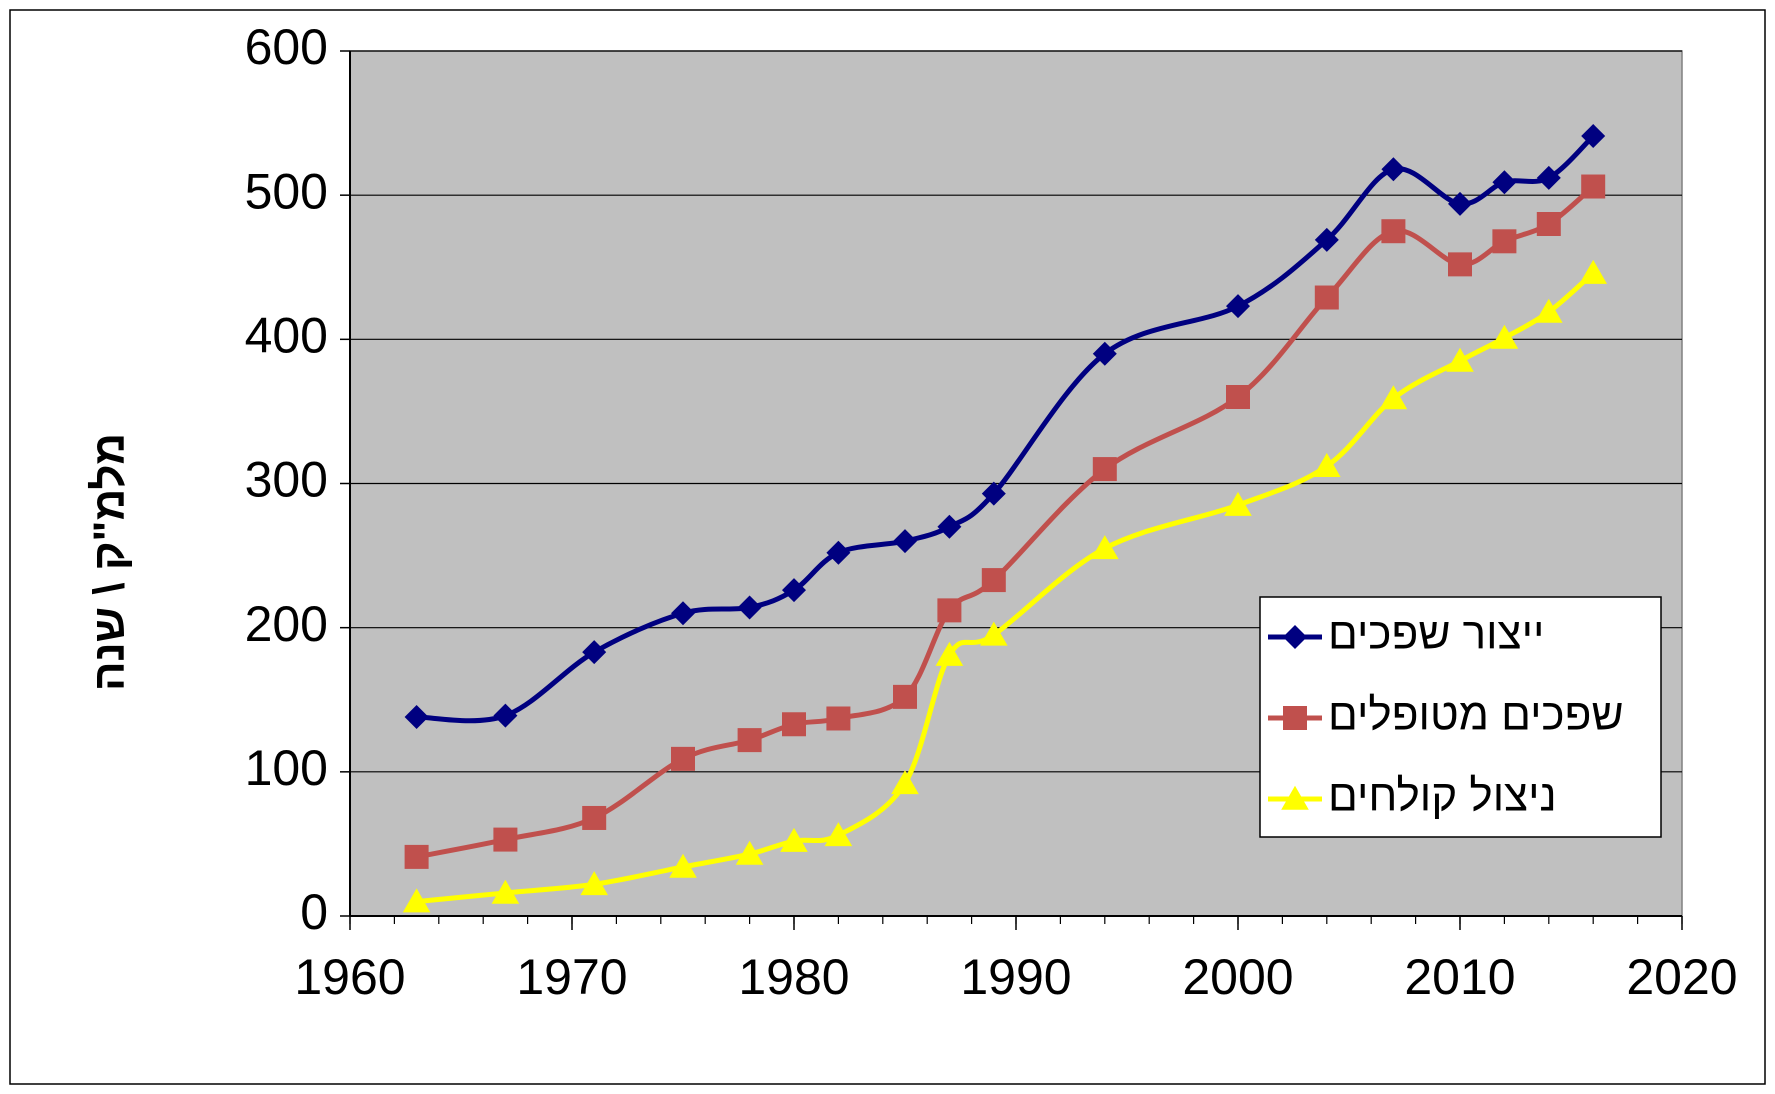 Image resolution: width=1775 pixels, height=1094 pixels. Describe the element at coordinates (286, 336) in the screenshot. I see `y-tick-label: 400` at that location.